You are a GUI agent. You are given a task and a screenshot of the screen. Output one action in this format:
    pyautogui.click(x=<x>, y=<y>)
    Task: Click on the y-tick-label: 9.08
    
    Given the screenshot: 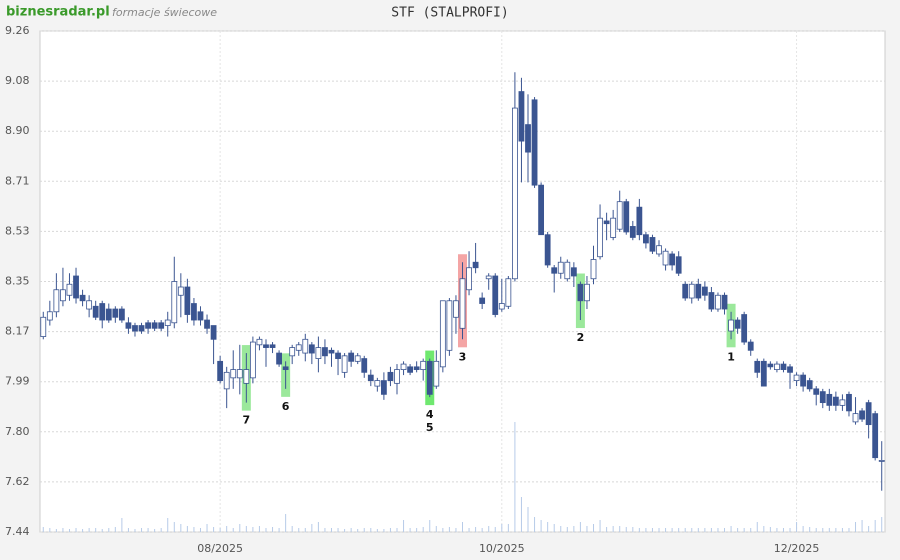 What is the action you would take?
    pyautogui.click(x=17, y=80)
    